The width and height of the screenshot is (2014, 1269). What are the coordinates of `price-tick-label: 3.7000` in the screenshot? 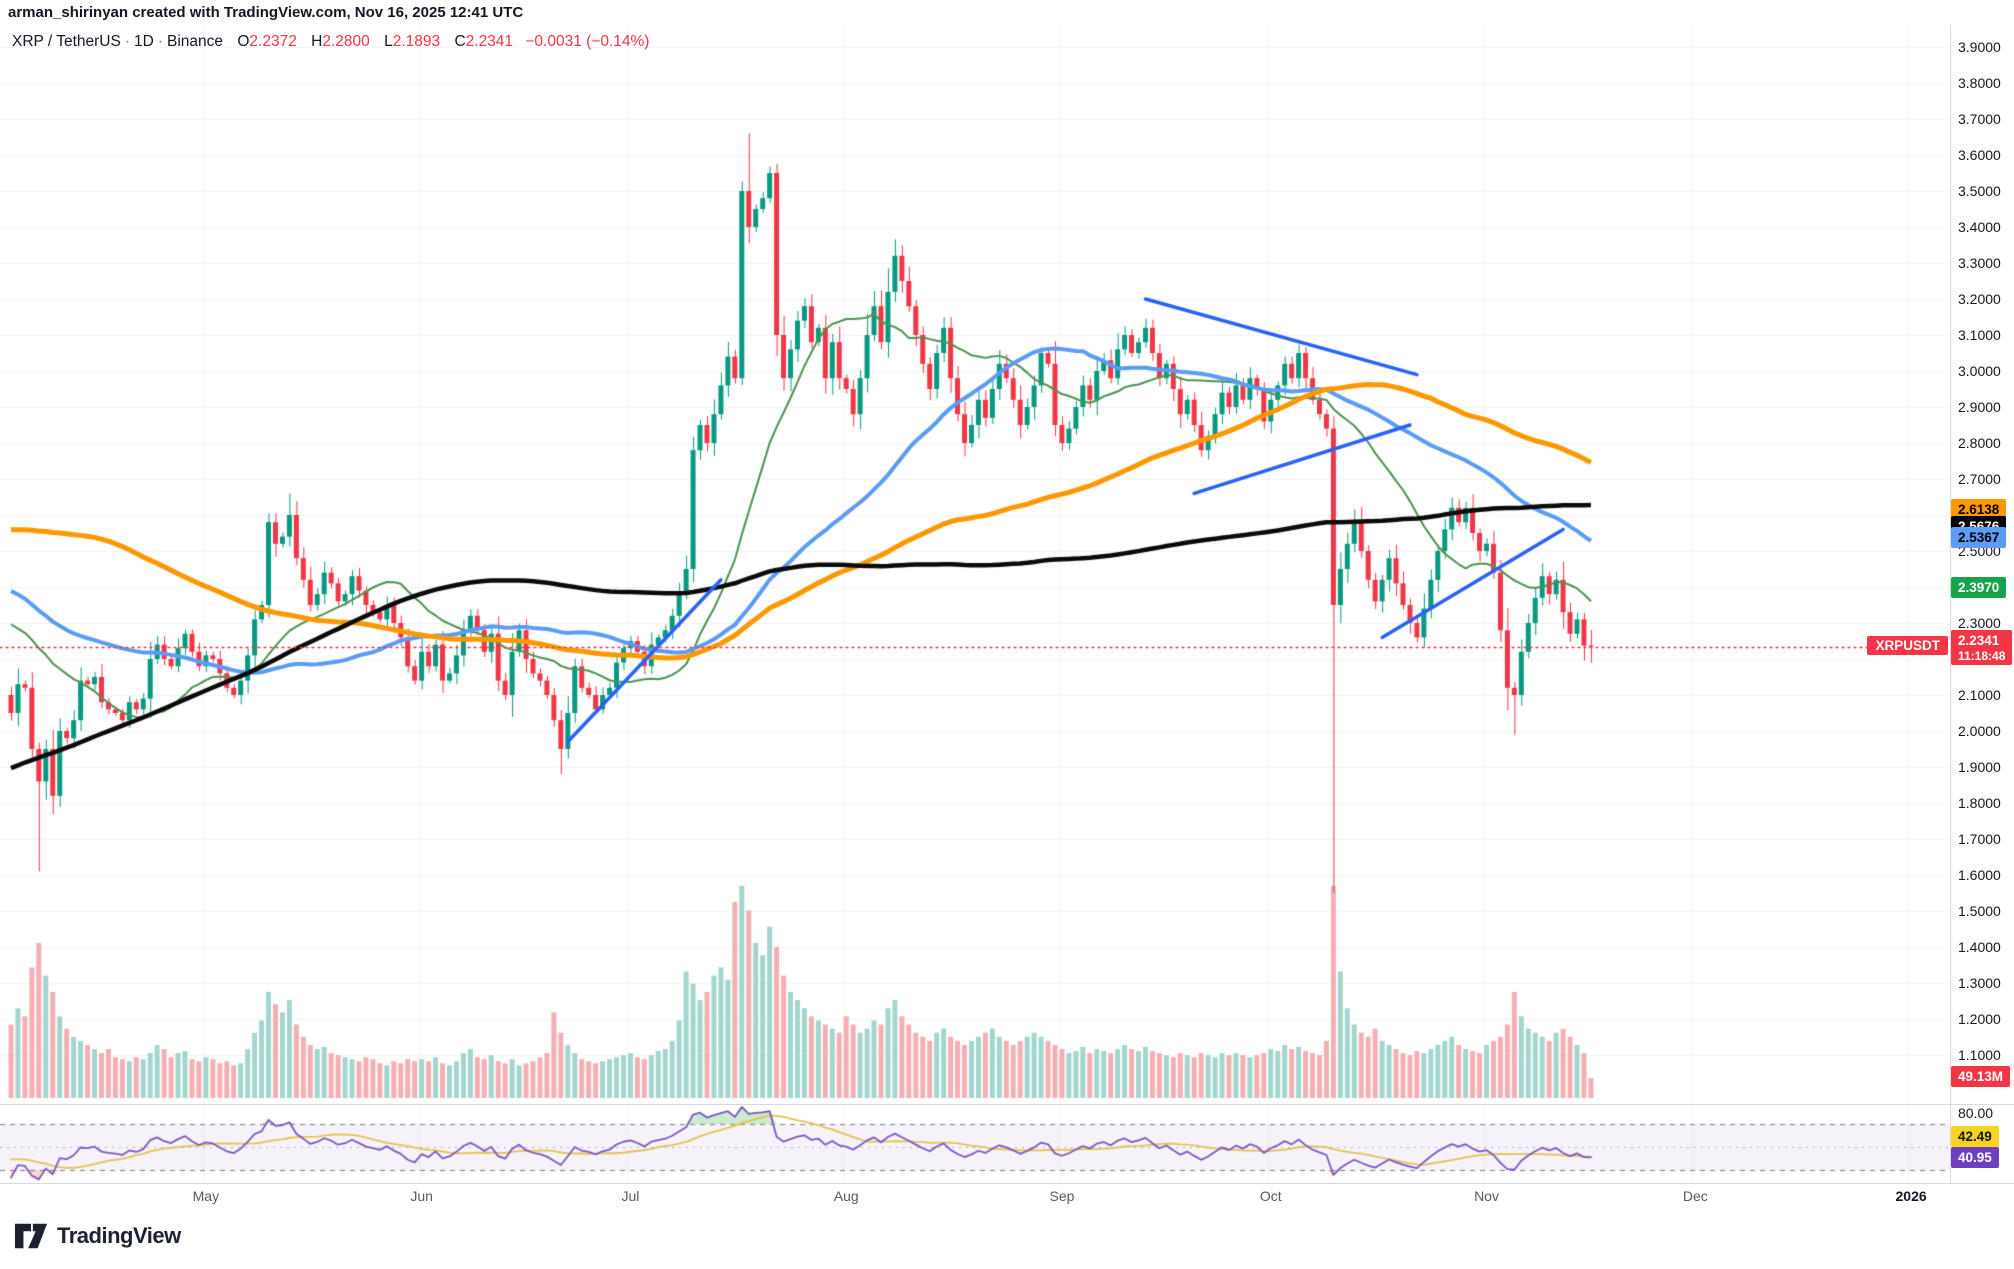 It's located at (1979, 119).